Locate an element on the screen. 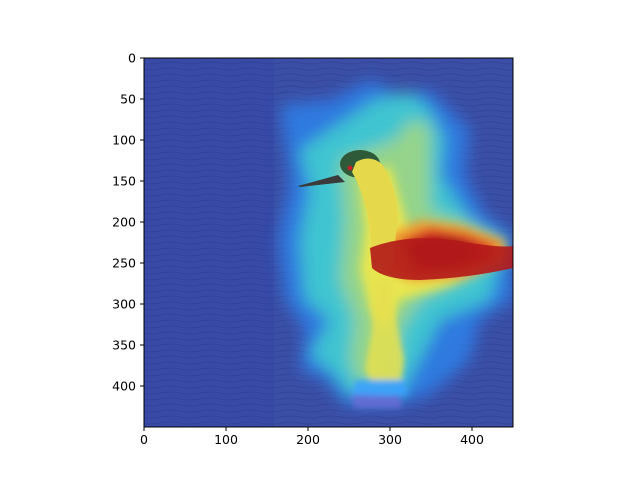  x-axis: 0 100 200 300 400 is located at coordinates (312, 437).